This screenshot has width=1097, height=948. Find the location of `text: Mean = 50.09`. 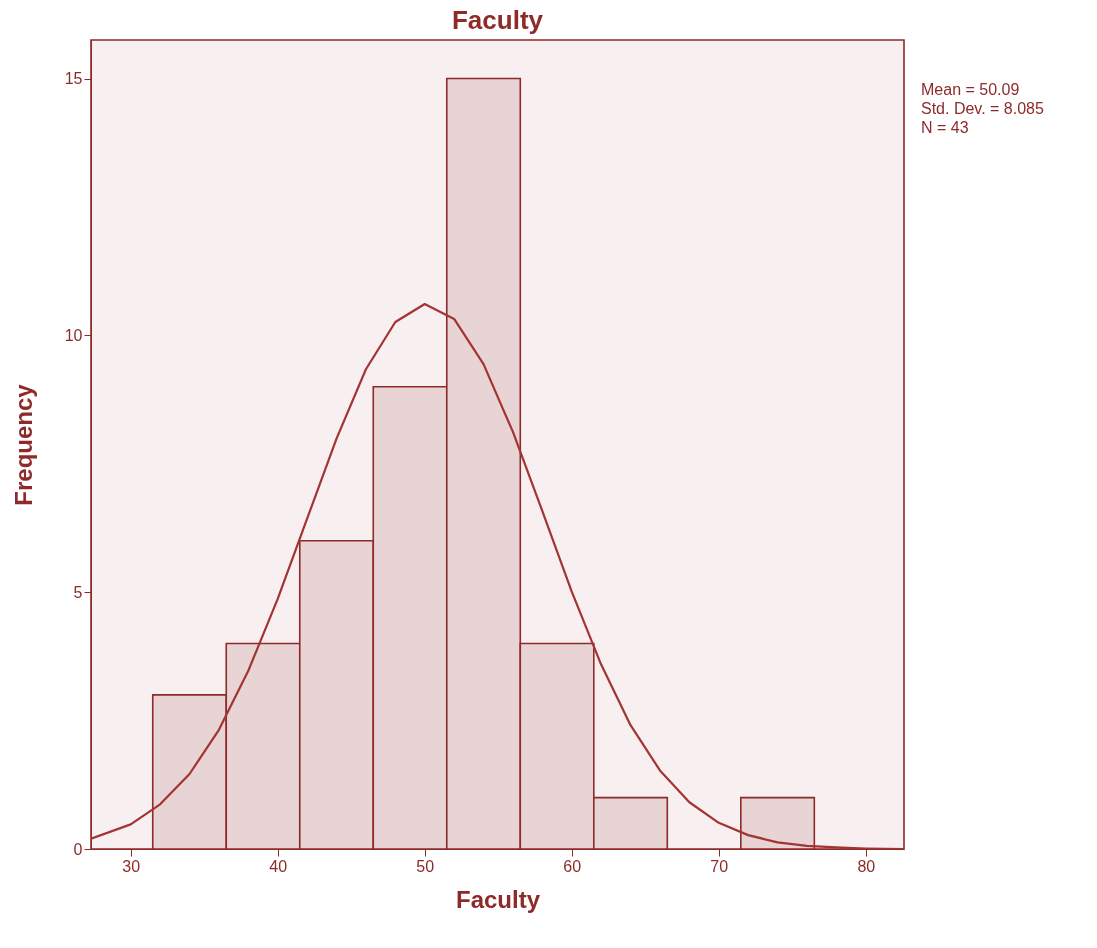

text: Mean = 50.09 is located at coordinates (970, 89).